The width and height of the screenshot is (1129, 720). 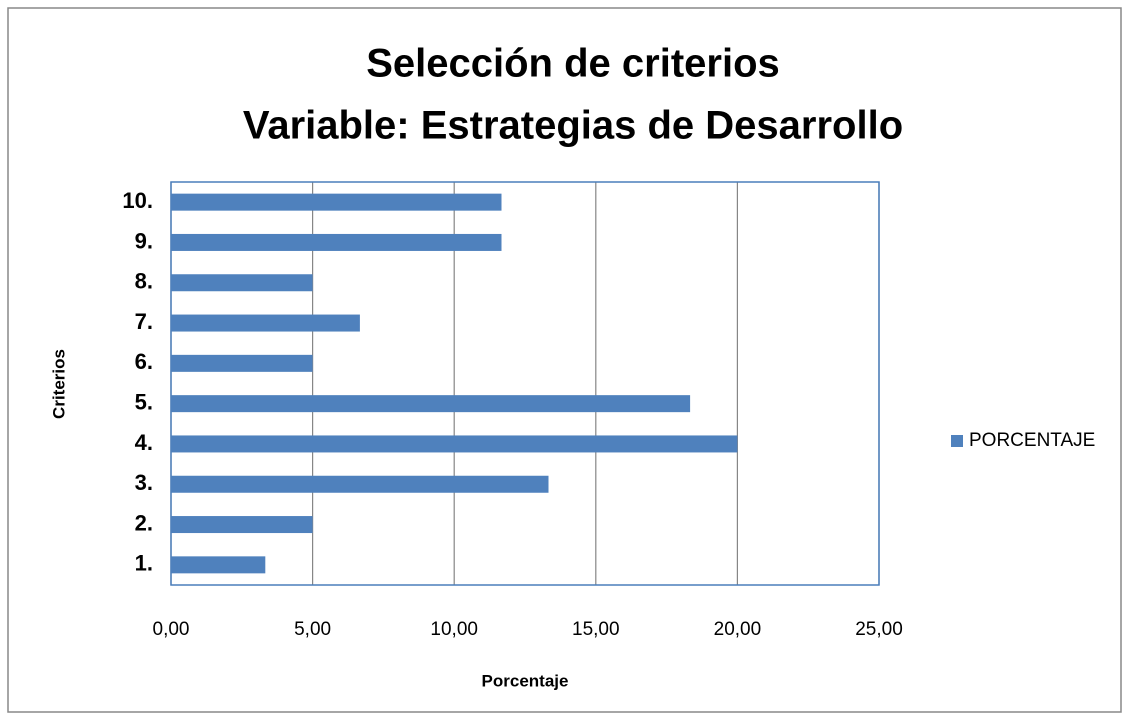 I want to click on y-tick-label: 10., so click(x=137, y=200).